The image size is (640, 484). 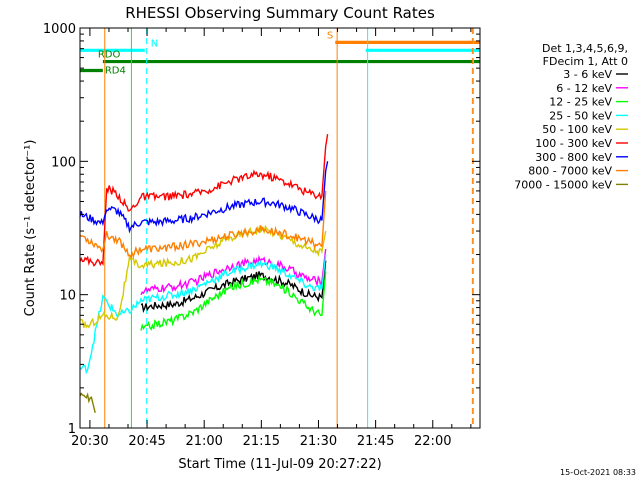 I want to click on legend-label-25-50-kev: 25 - 50 keV, so click(x=580, y=115).